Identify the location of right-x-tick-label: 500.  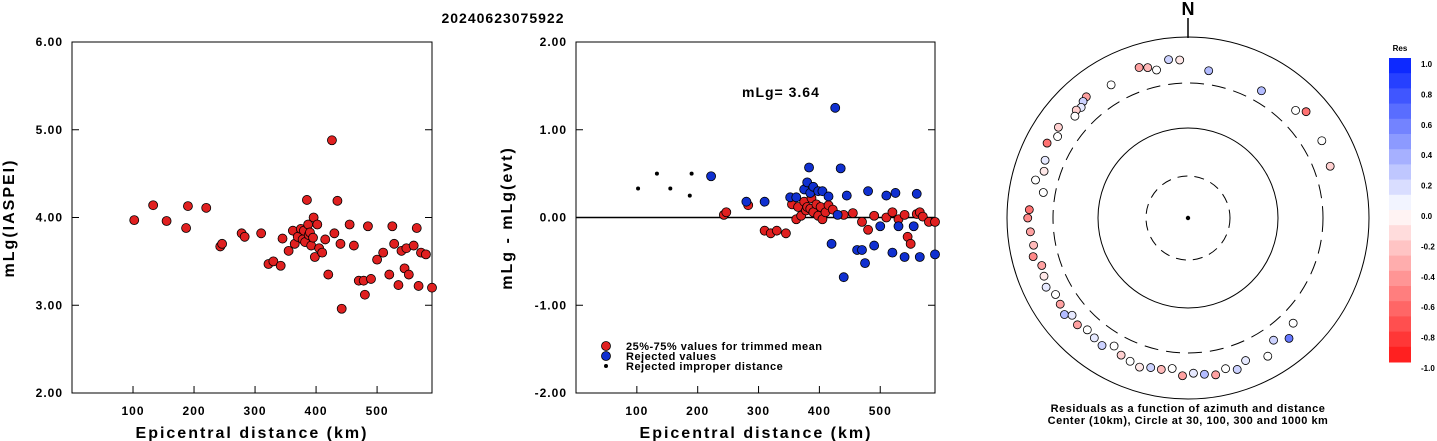
(880, 411).